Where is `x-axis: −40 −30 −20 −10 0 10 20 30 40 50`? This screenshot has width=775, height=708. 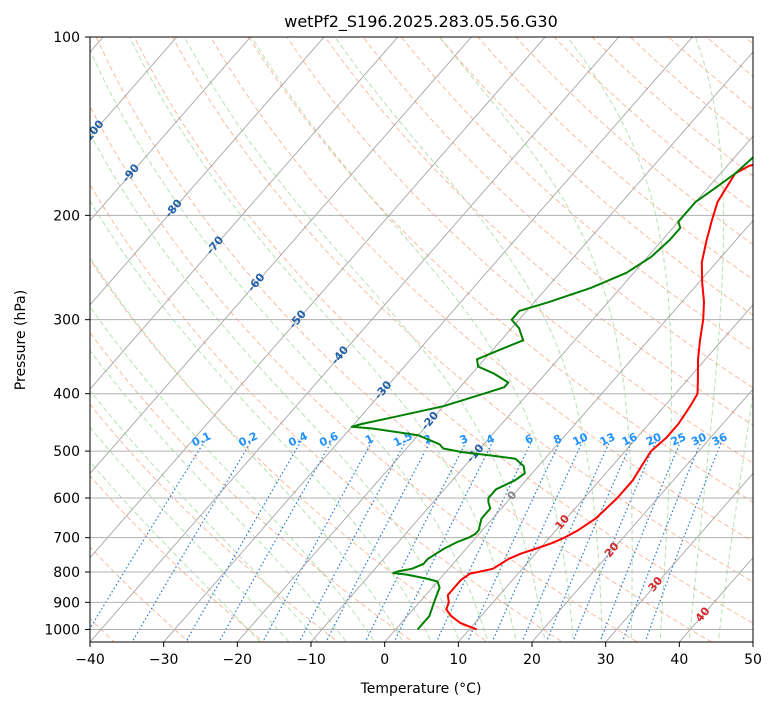 x-axis: −40 −30 −20 −10 0 10 20 30 40 50 is located at coordinates (418, 655).